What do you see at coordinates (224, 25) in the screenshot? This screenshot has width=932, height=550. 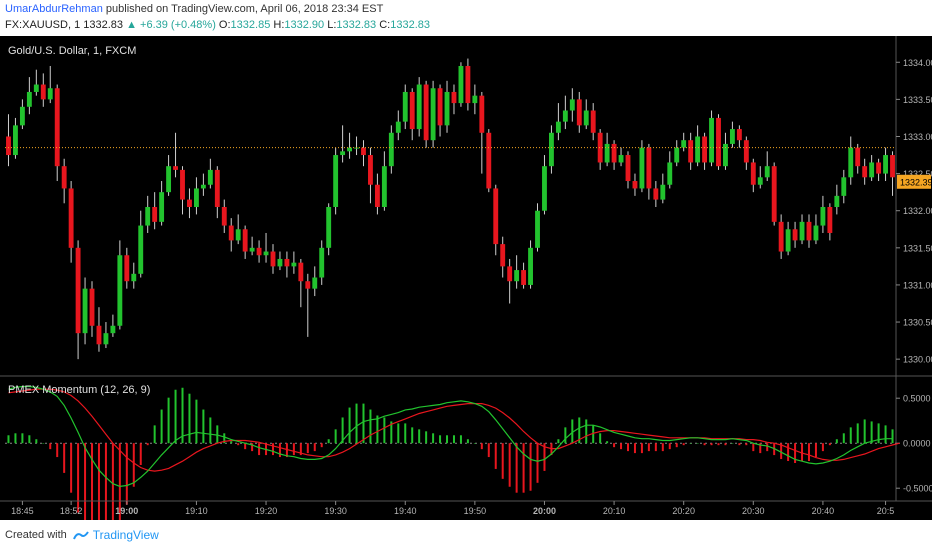 I see `open-label: O:` at bounding box center [224, 25].